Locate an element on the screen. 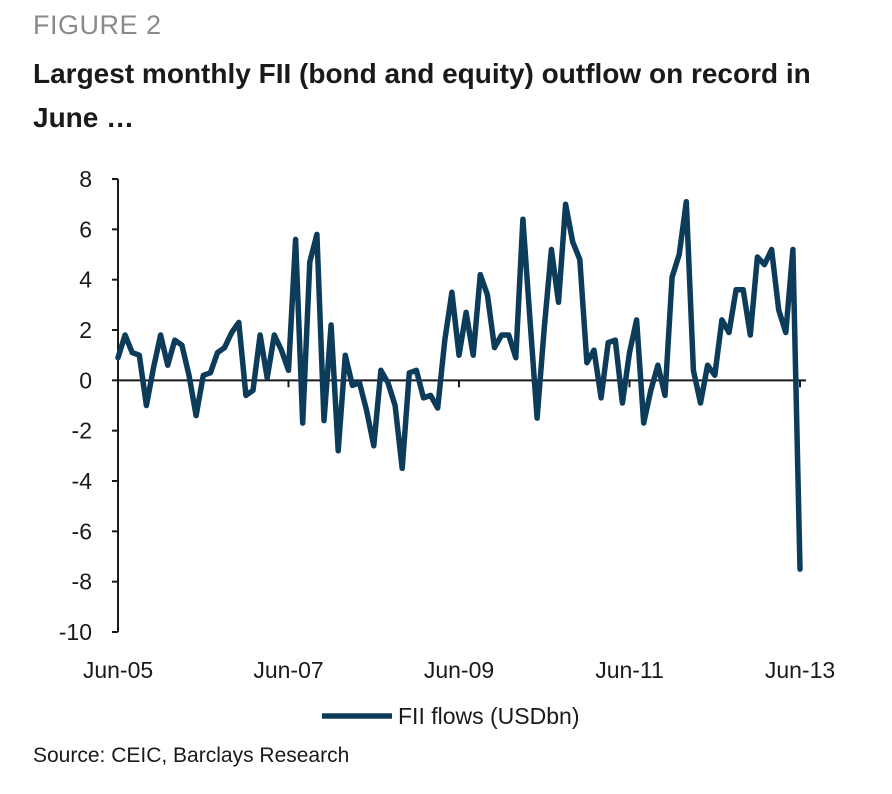 This screenshot has height=794, width=892. y-tick-label: -4 is located at coordinates (82, 481).